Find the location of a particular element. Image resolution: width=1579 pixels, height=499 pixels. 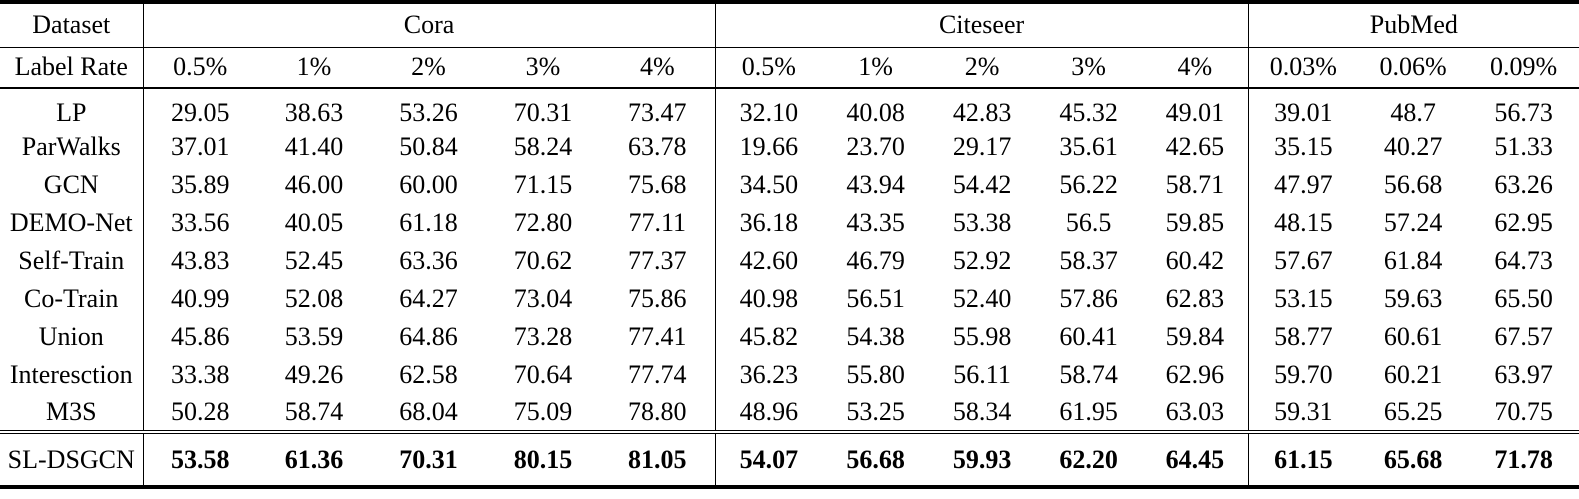

value-cell: 61.18 is located at coordinates (428, 222).